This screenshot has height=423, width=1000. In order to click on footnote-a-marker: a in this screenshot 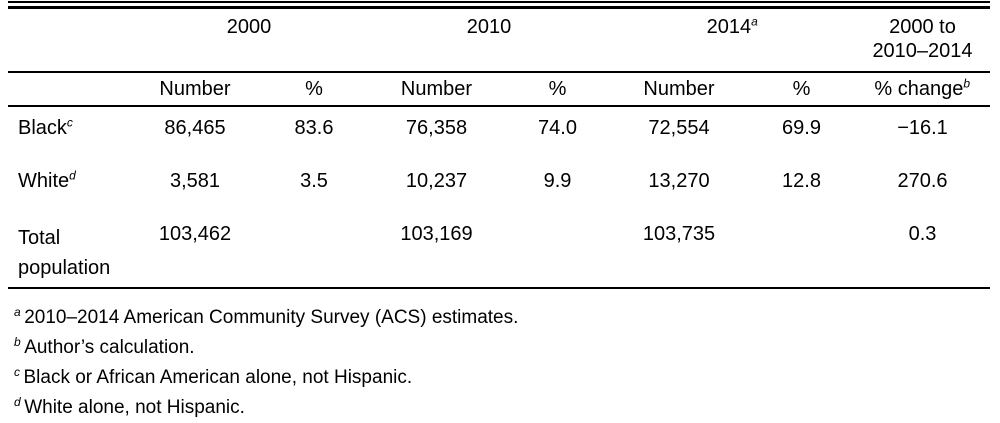, I will do `click(18, 311)`.